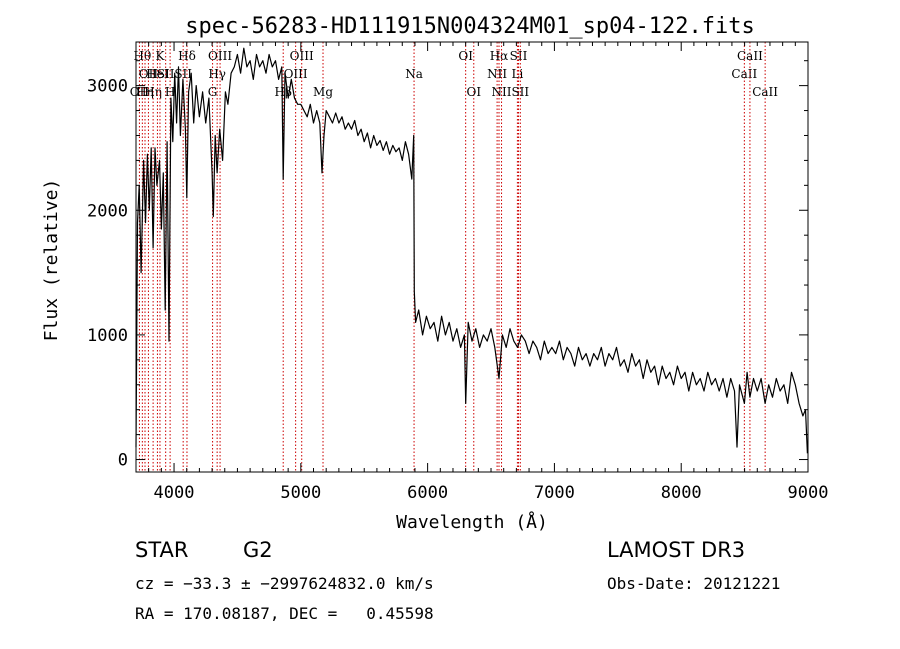 This screenshot has height=649, width=900. I want to click on observation-date: Obs-Date: 20121221, so click(694, 583).